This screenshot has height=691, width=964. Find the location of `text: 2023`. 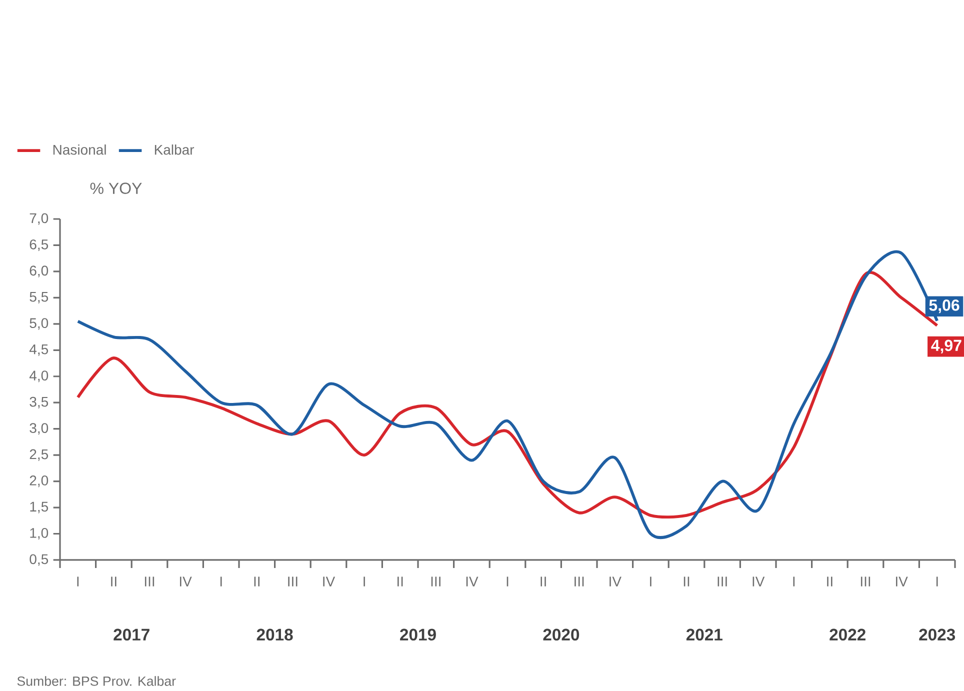

text: 2023 is located at coordinates (937, 634).